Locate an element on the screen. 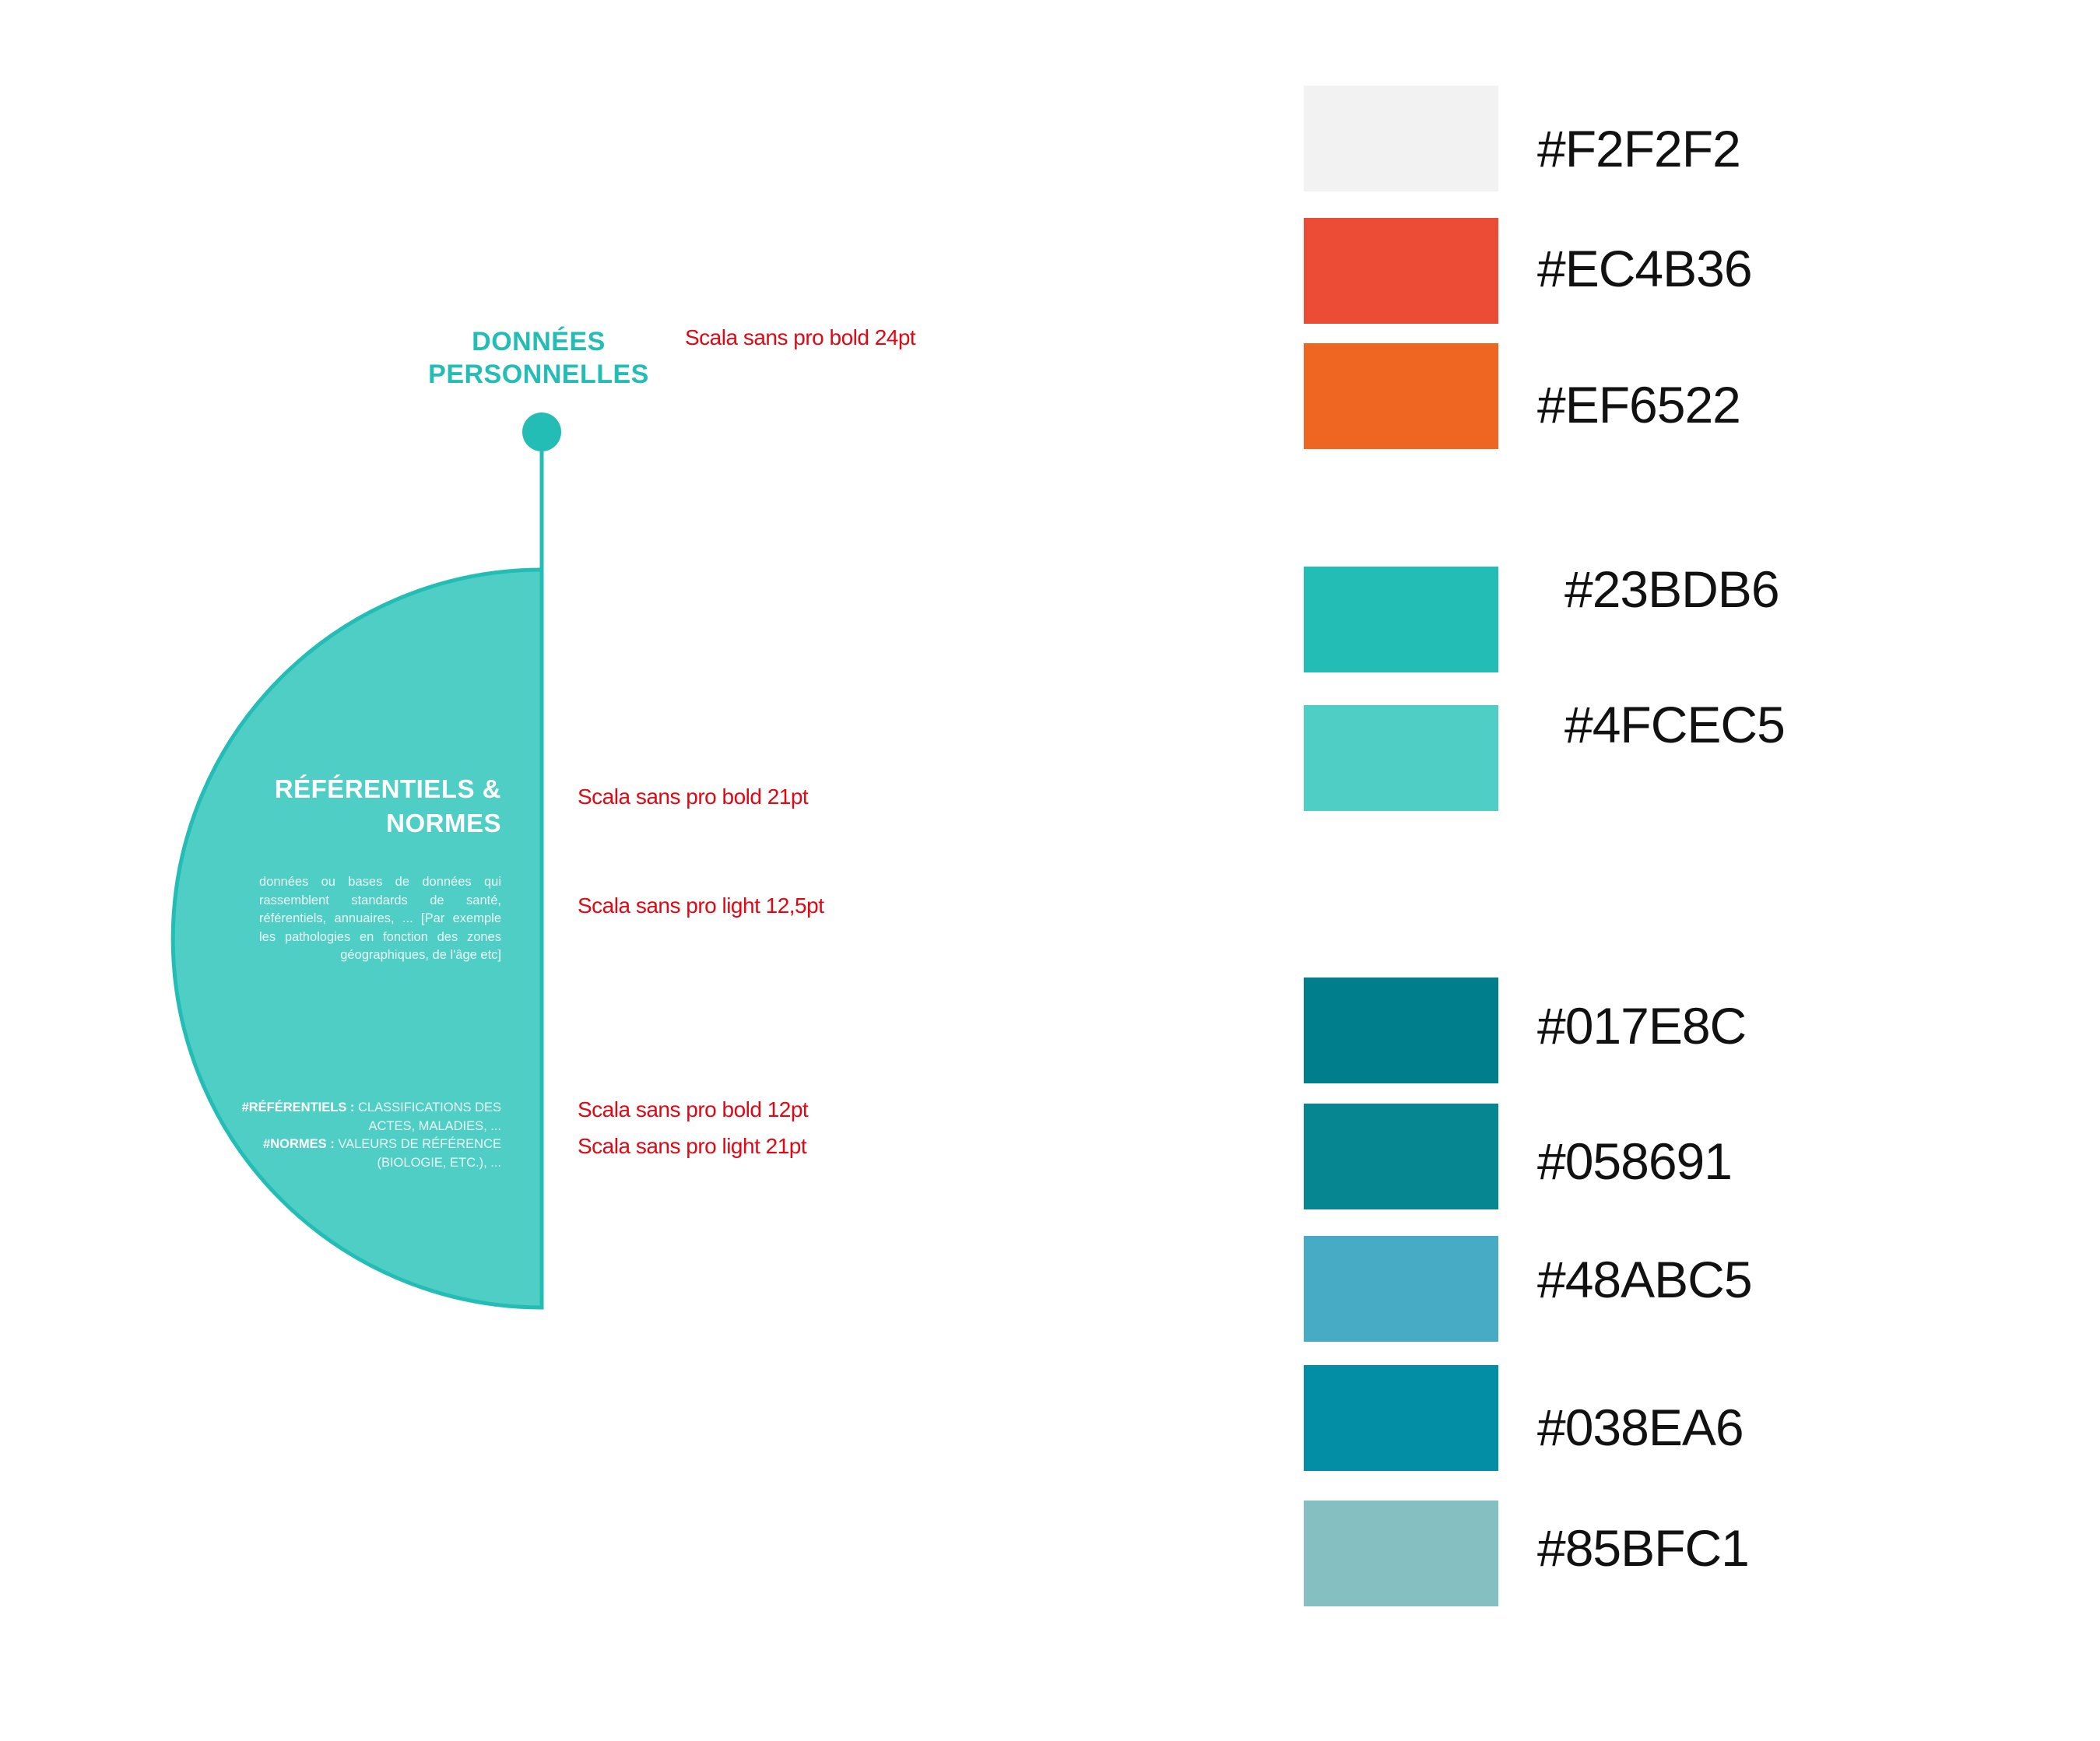 The width and height of the screenshot is (2100, 1741). hex-label: #EF6522 is located at coordinates (1639, 404).